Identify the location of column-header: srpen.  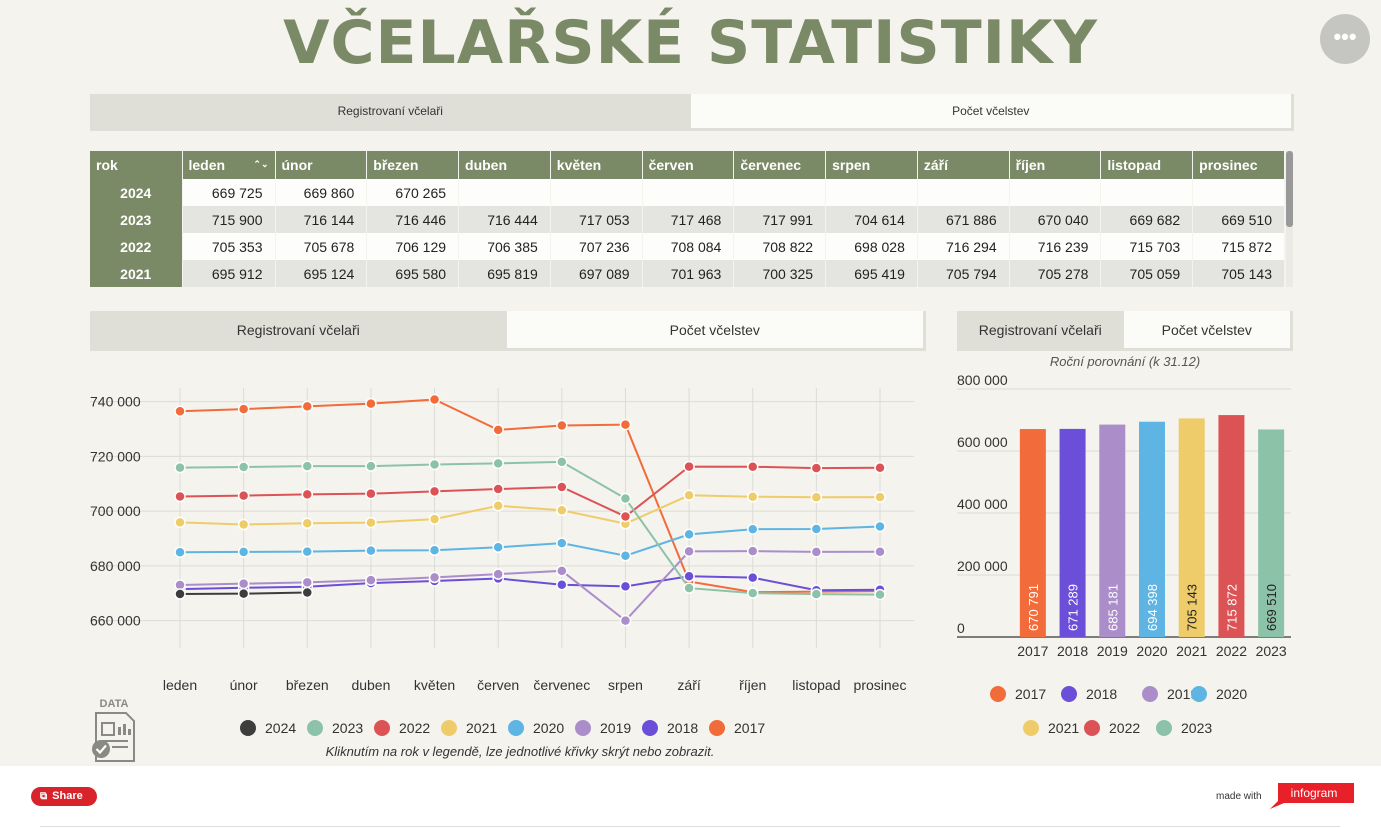
(871, 165).